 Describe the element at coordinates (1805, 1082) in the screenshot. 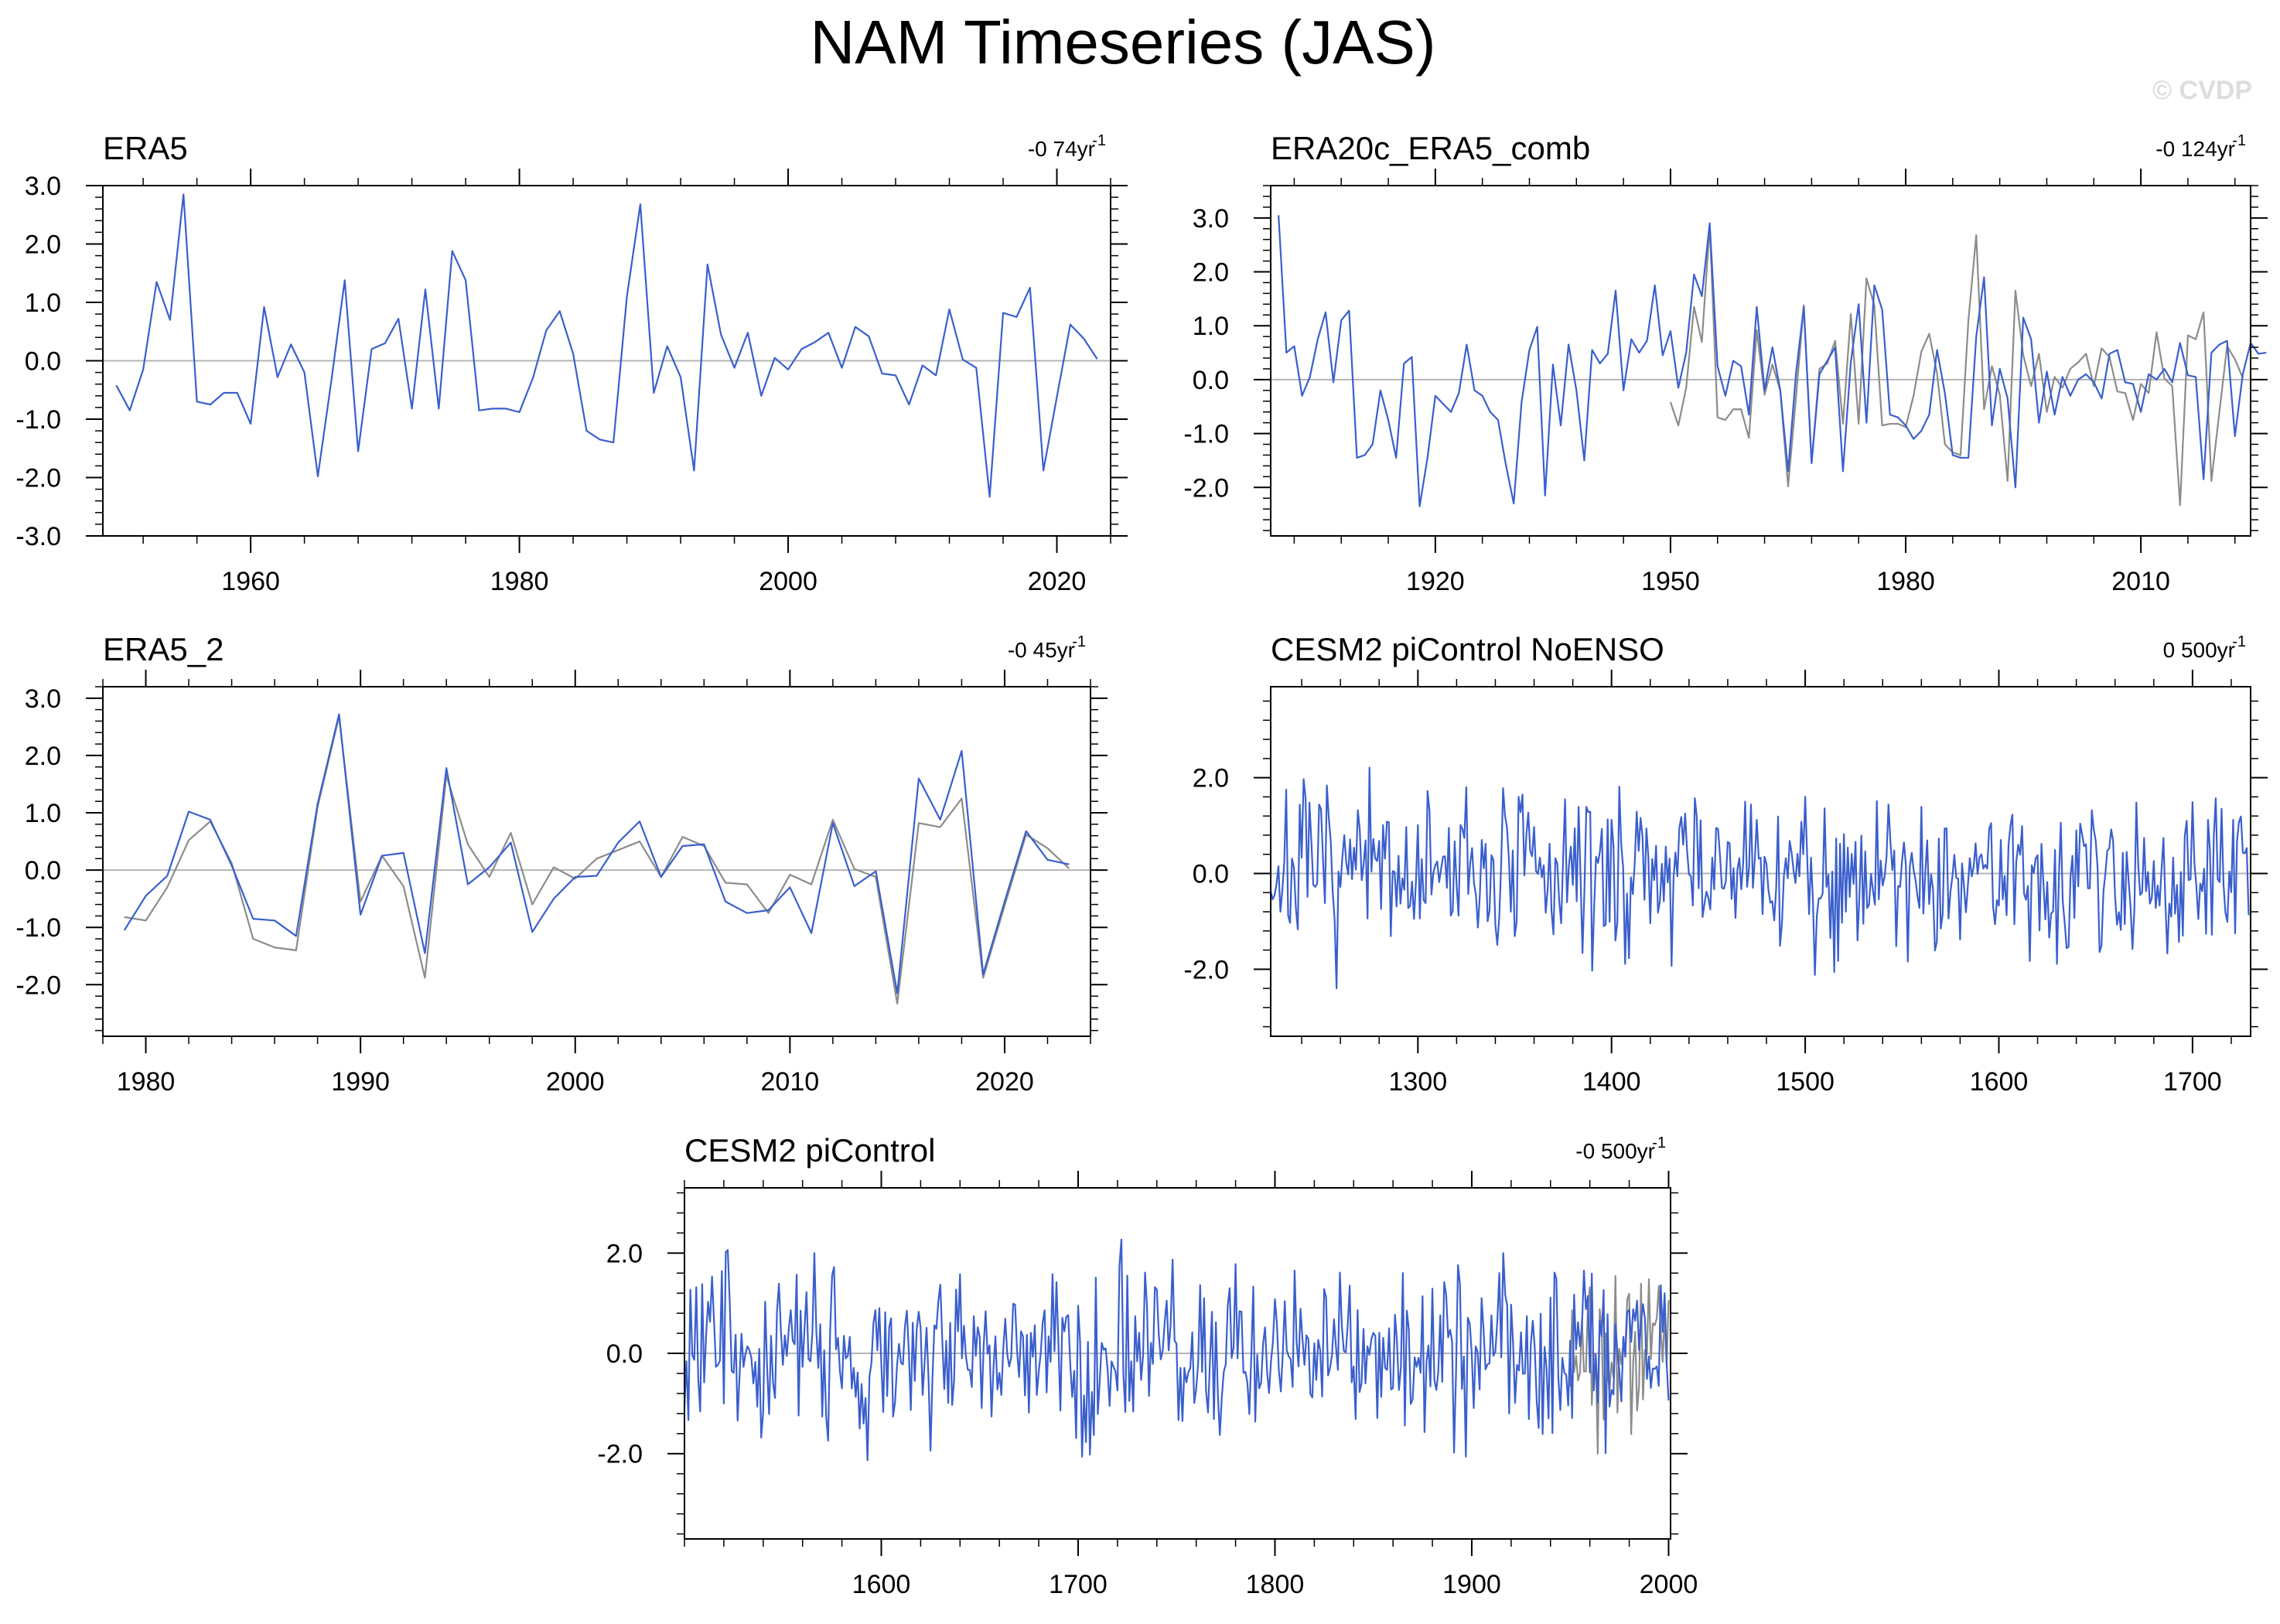

I see `x-tick-label: 1500` at that location.